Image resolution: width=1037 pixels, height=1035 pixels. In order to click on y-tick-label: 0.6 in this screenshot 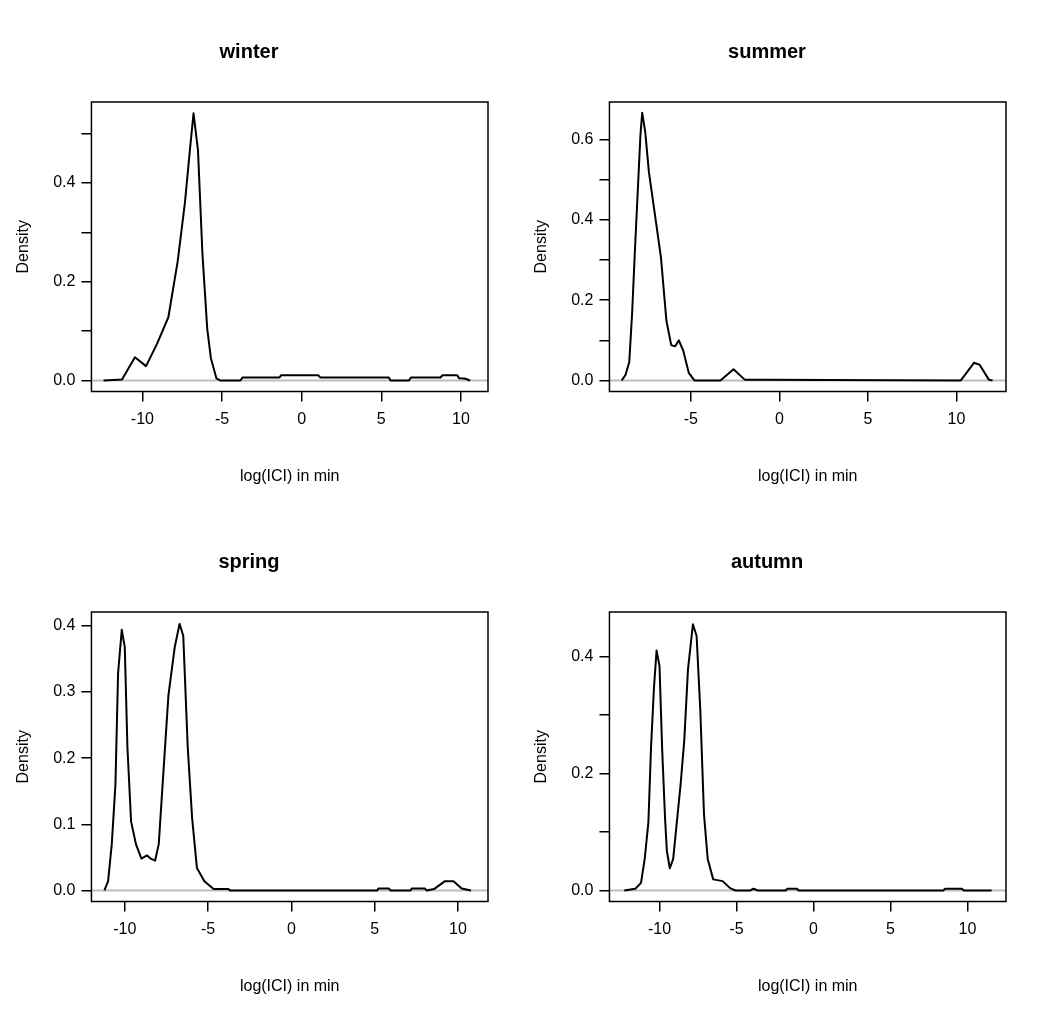, I will do `click(582, 139)`.